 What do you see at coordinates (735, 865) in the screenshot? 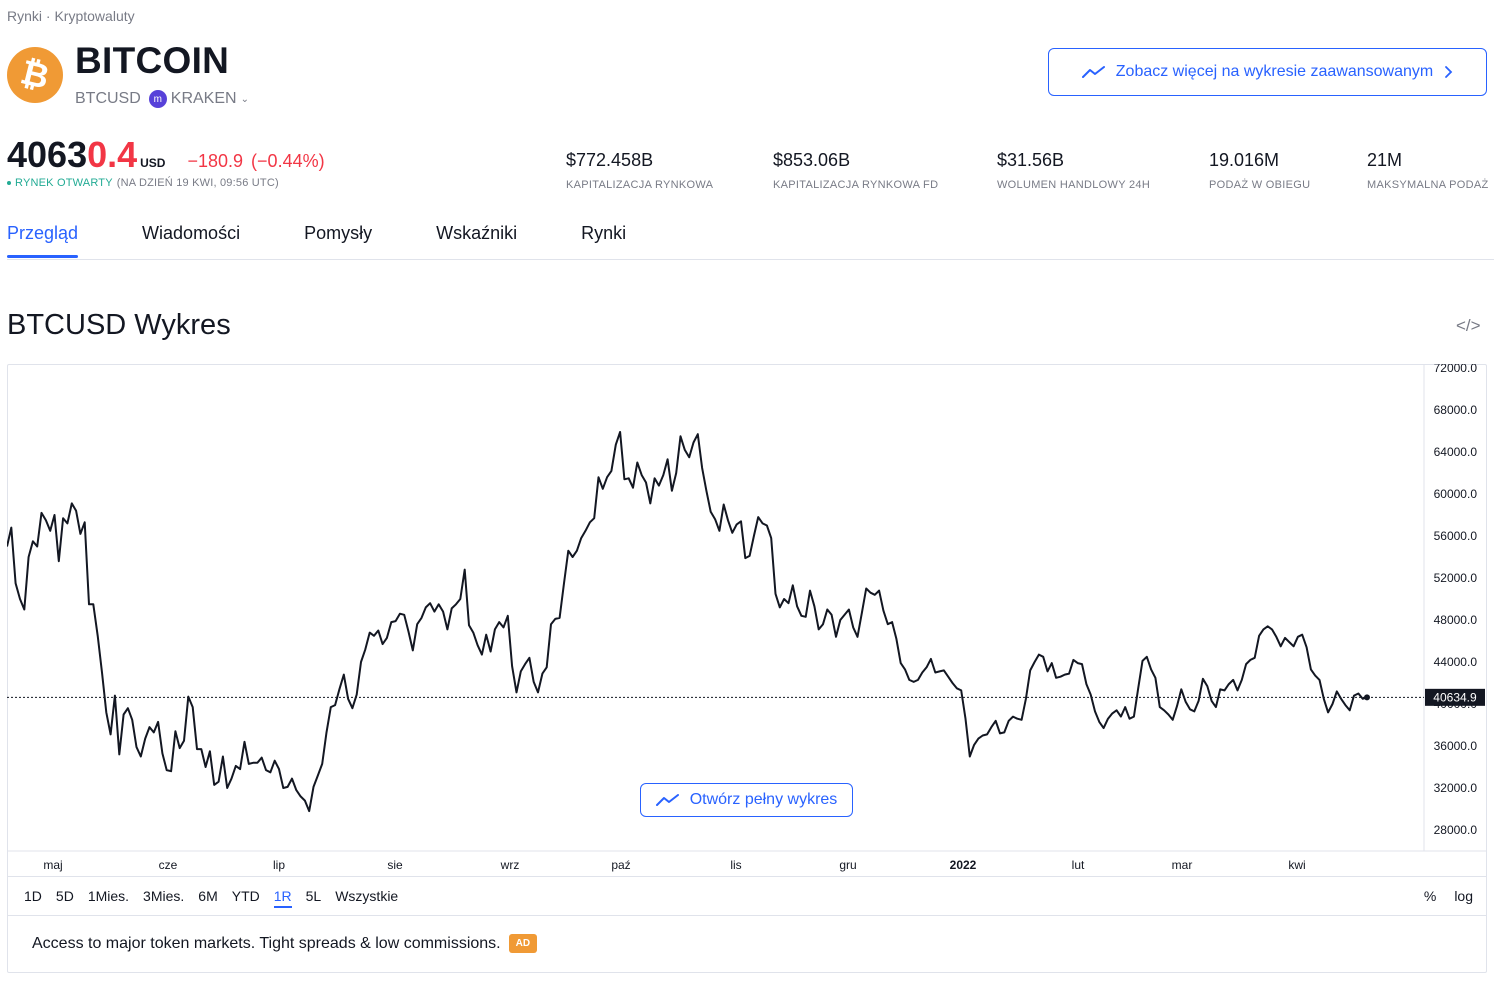
I see `time-tick-label: lis` at bounding box center [735, 865].